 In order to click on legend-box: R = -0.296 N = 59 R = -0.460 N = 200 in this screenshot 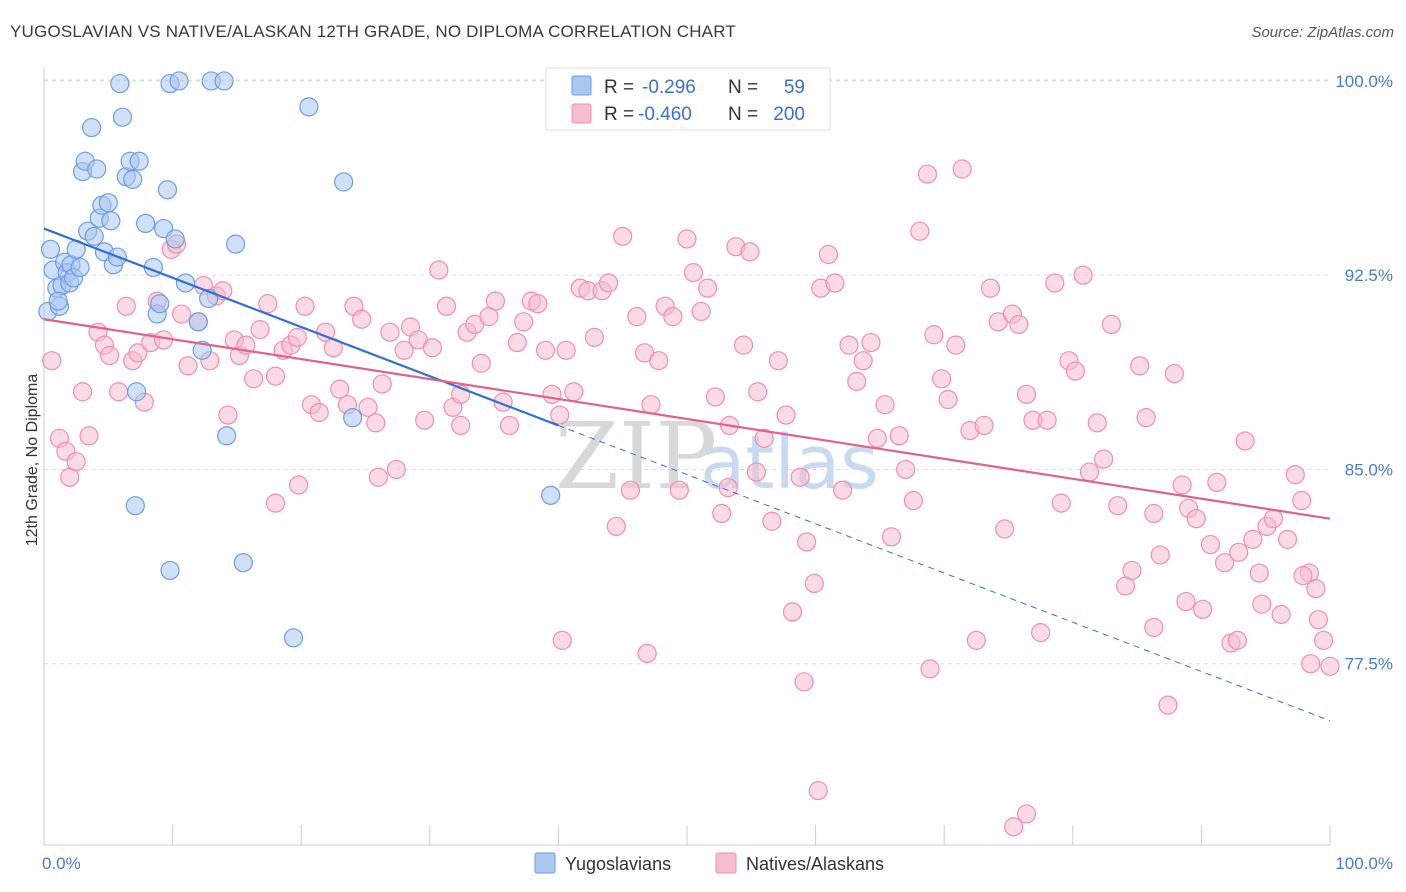, I will do `click(688, 99)`.